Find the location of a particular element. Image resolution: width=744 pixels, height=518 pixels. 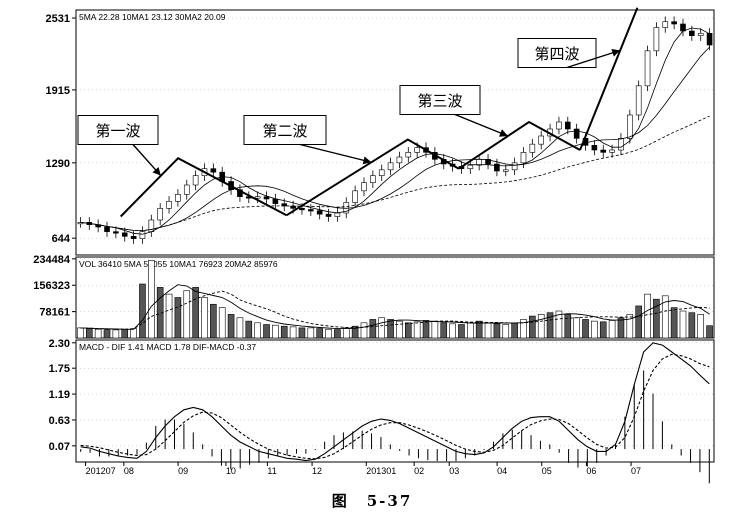

y-tick-label: 644 is located at coordinates (61, 239).